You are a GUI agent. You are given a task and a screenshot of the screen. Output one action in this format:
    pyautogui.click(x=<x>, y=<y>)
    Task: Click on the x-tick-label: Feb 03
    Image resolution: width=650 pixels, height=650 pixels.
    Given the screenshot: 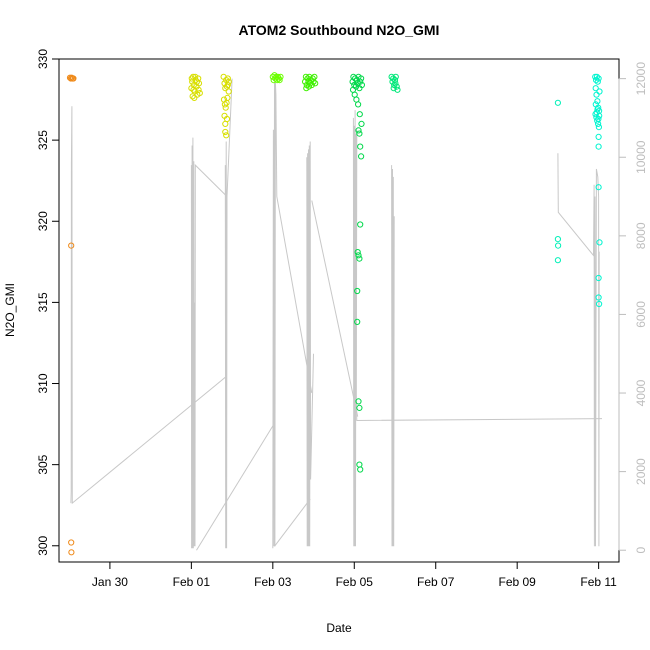 What is the action you would take?
    pyautogui.click(x=273, y=582)
    